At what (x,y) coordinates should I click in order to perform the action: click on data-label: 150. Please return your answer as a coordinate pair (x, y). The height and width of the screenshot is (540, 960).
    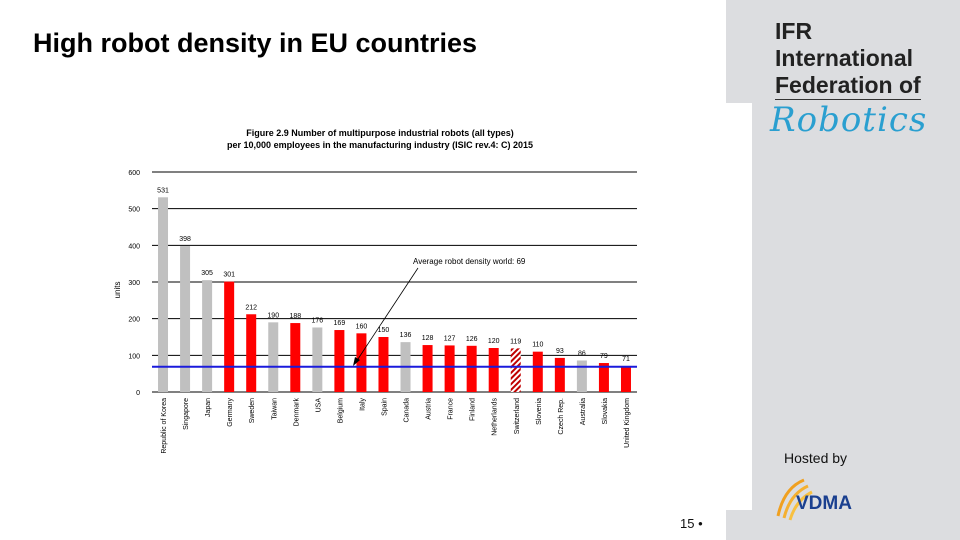
    Looking at the image, I should click on (384, 330).